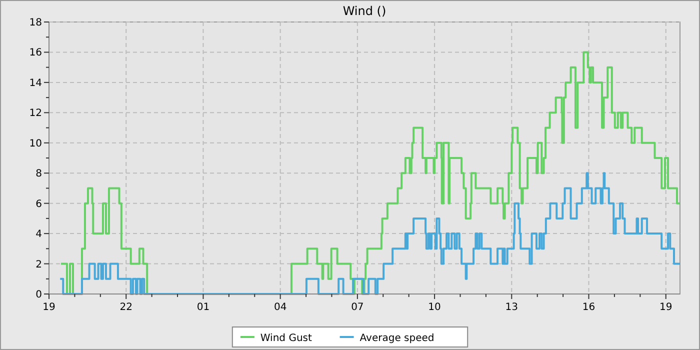 This screenshot has height=350, width=700. I want to click on y-tick-label: 8, so click(39, 174).